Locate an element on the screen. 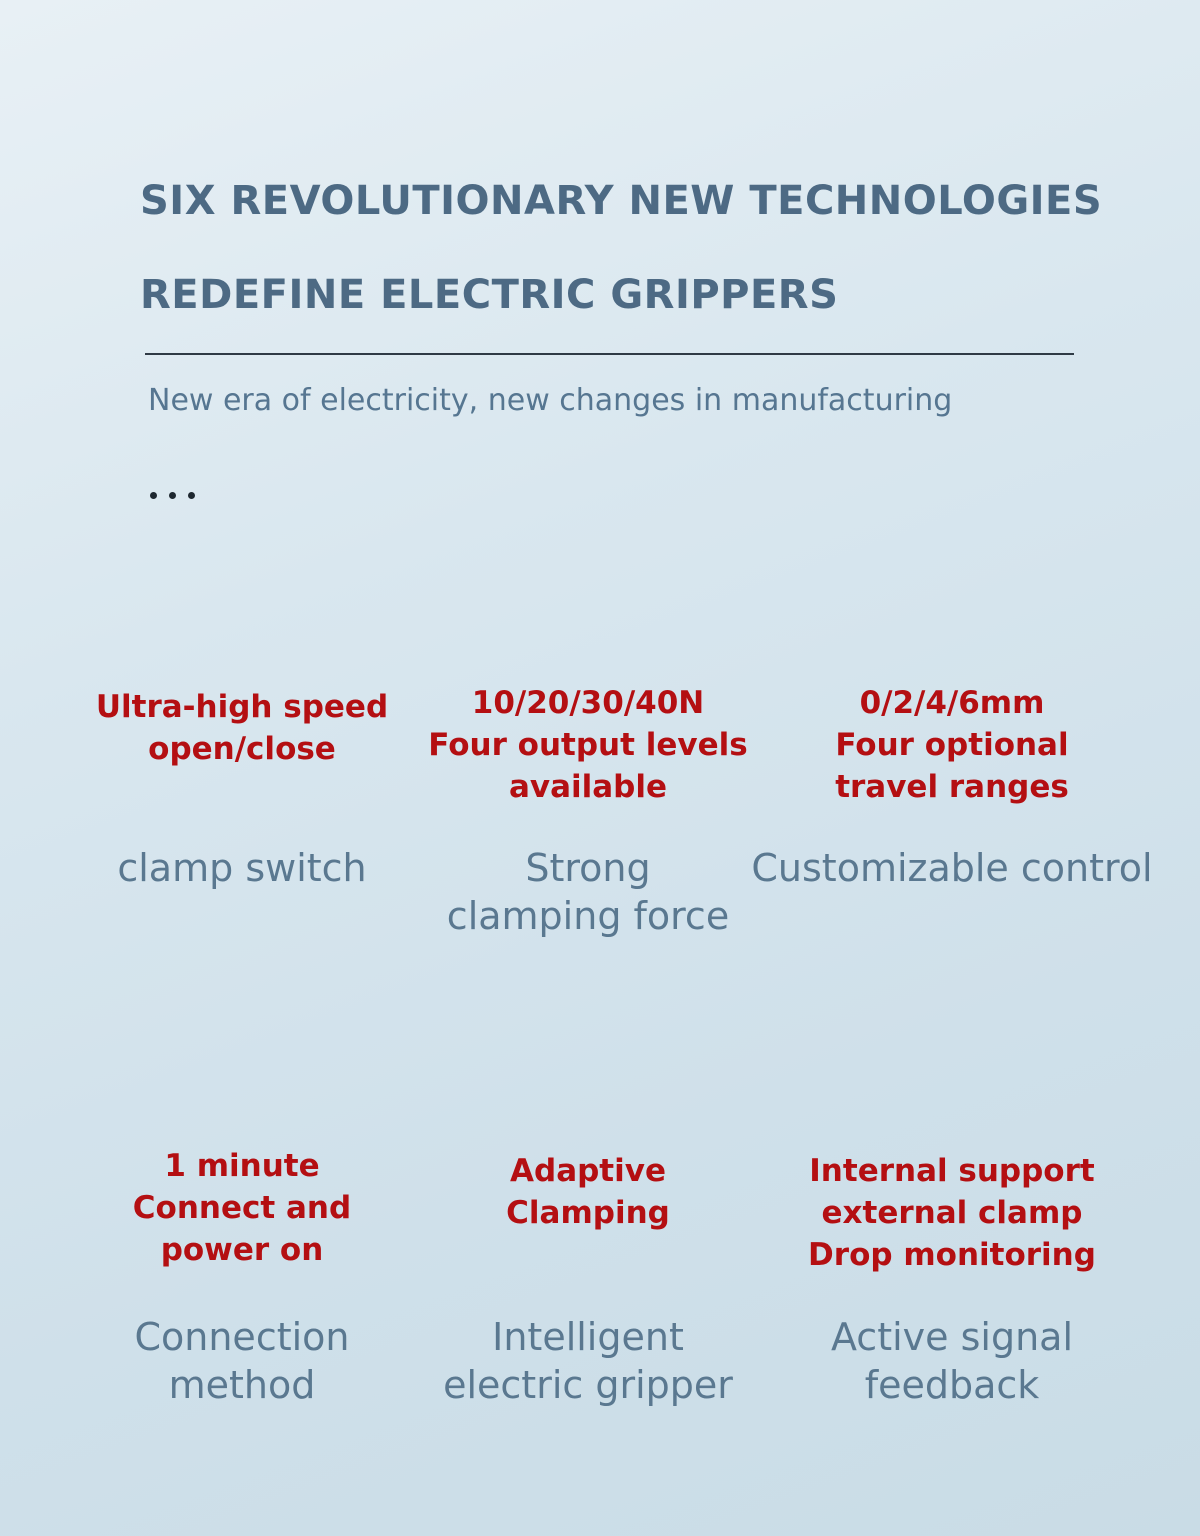  feature-description: clamp switch is located at coordinates (242, 868).